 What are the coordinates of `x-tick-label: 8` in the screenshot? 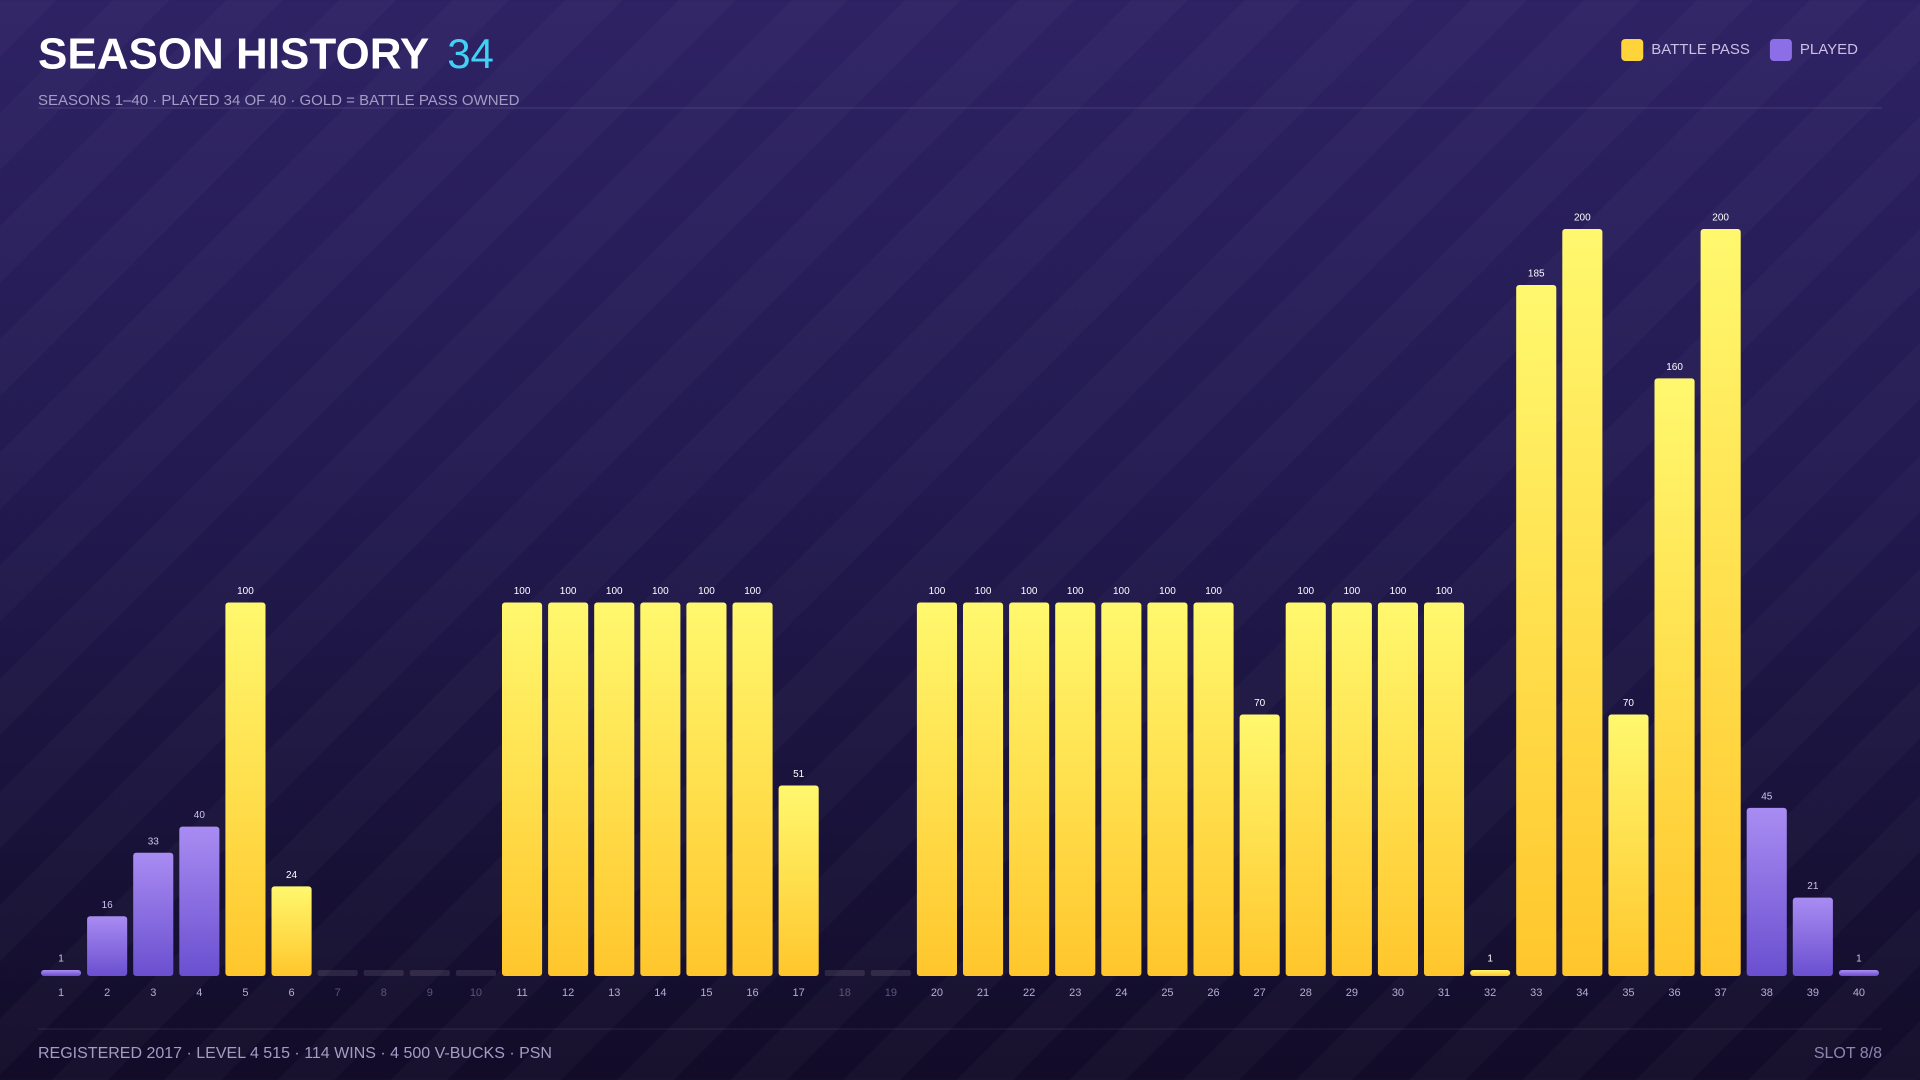 It's located at (384, 993).